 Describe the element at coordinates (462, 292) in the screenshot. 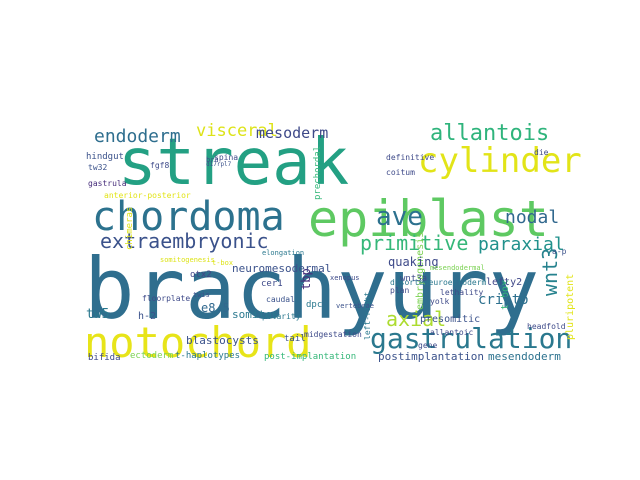

I see `word-lethality: lethality` at that location.